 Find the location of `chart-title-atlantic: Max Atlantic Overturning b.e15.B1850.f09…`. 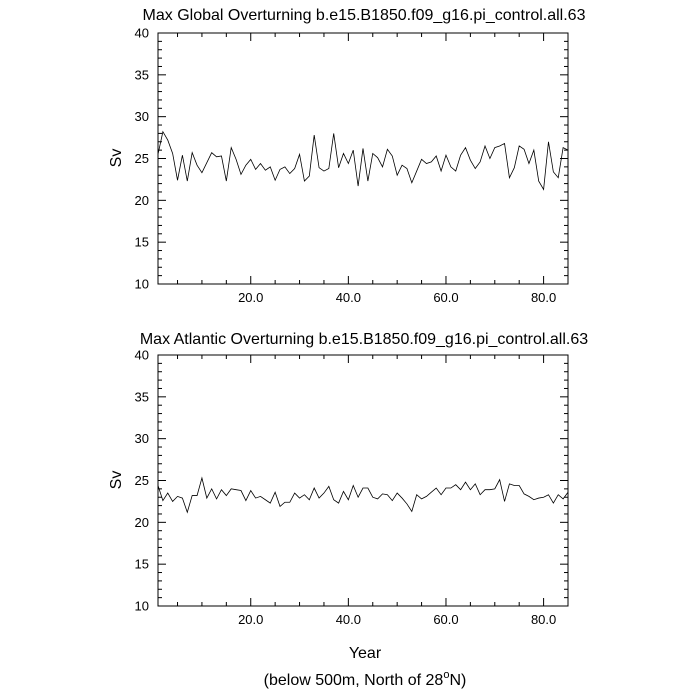

chart-title-atlantic: Max Atlantic Overturning b.e15.B1850.f09… is located at coordinates (364, 339).